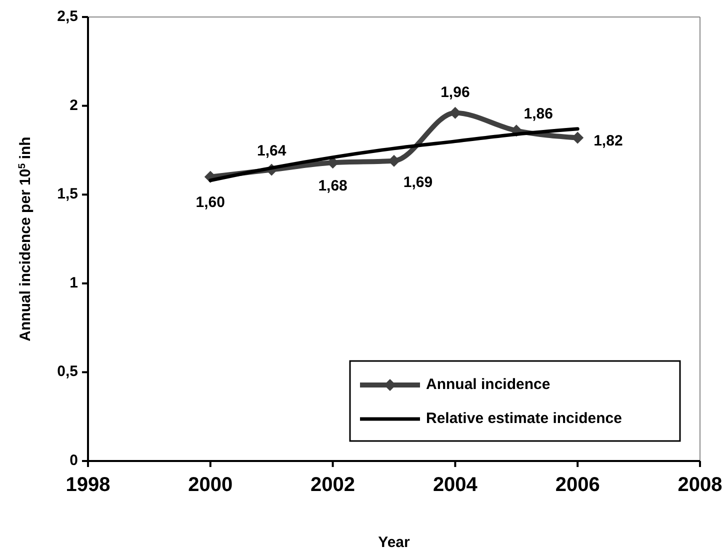  What do you see at coordinates (67, 194) in the screenshot?
I see `y-tick-label: 1,5` at bounding box center [67, 194].